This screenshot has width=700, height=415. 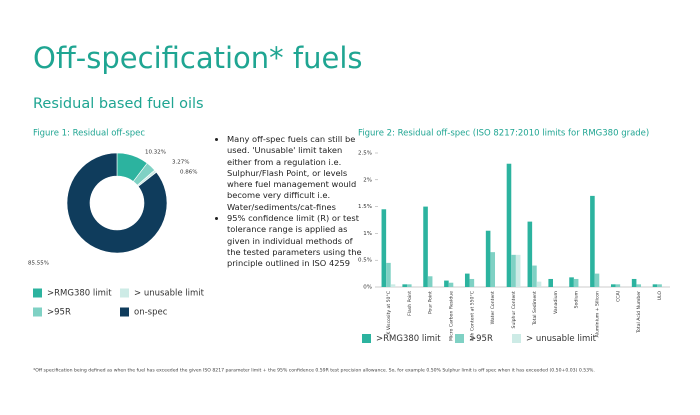 What do you see at coordinates (155, 153) in the screenshot?
I see `data-label: 10.32%` at bounding box center [155, 153].